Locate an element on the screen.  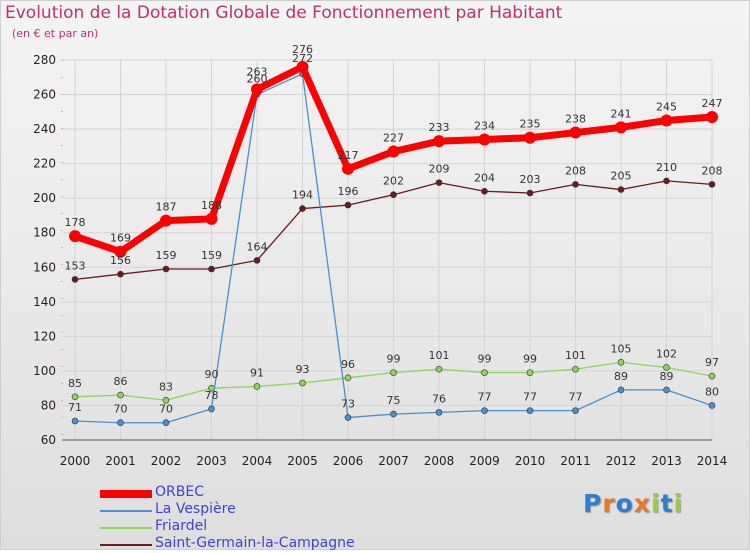
data-label: 188 is located at coordinates (211, 205).